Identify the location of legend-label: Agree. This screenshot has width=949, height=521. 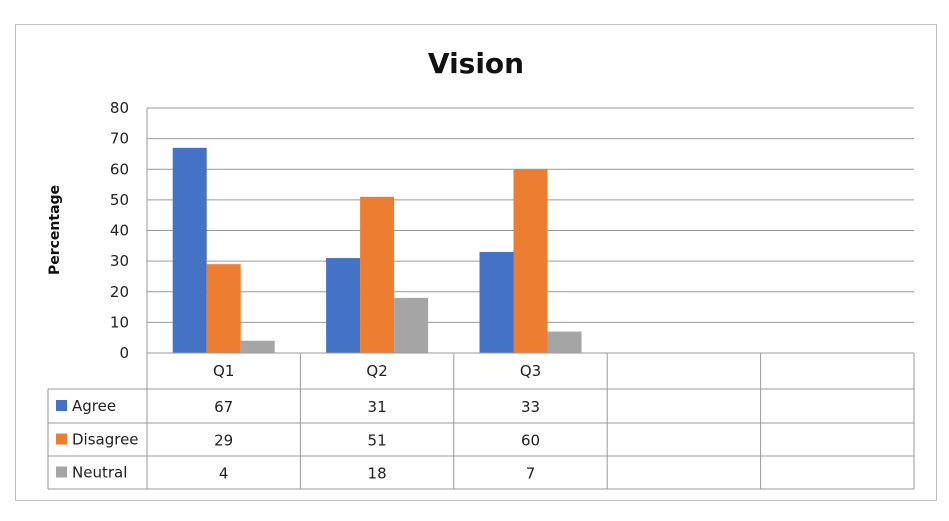
(94, 406).